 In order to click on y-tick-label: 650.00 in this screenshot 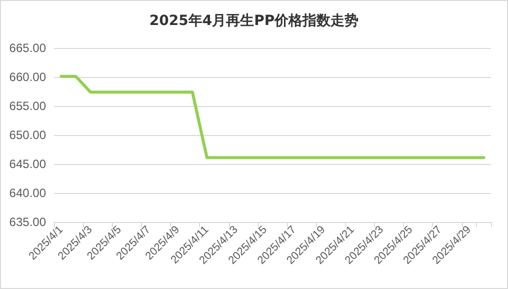, I will do `click(27, 135)`.